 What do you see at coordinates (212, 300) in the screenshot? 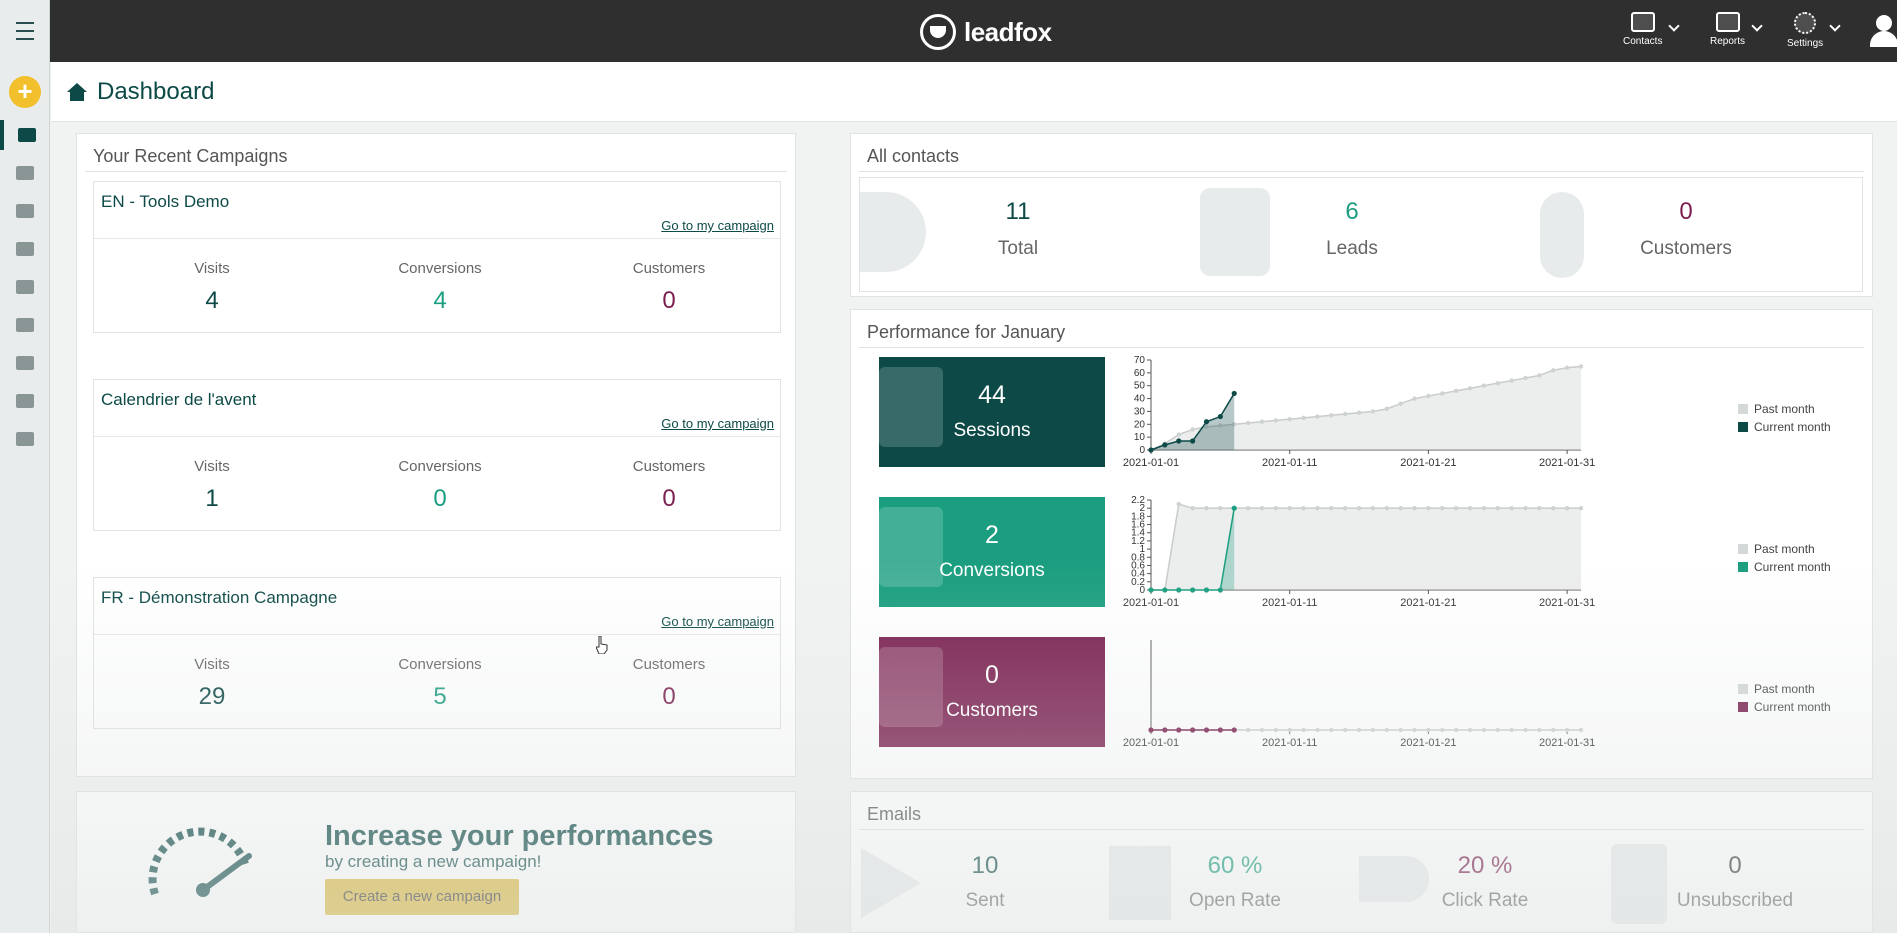
I see `visits-value: 4` at bounding box center [212, 300].